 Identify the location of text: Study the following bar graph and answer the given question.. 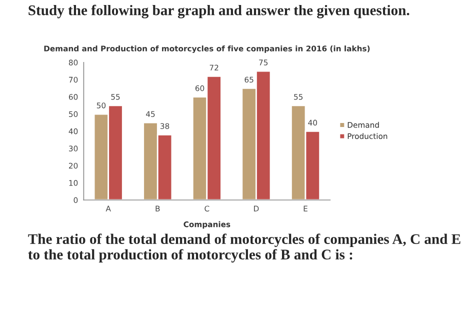
(219, 11).